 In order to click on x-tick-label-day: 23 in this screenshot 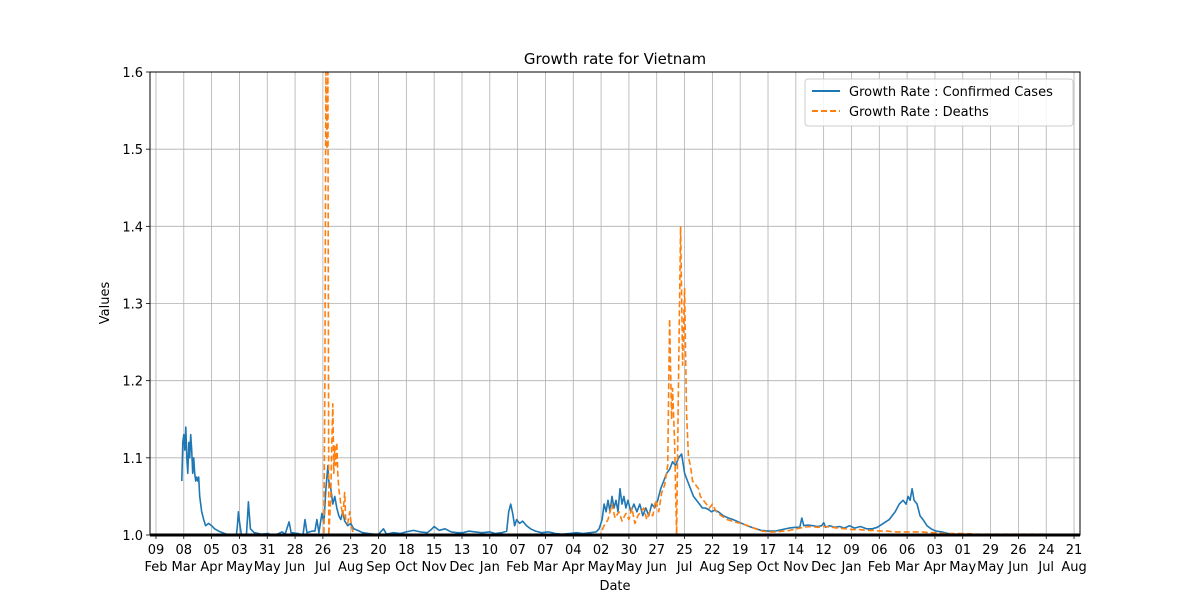, I will do `click(350, 550)`.